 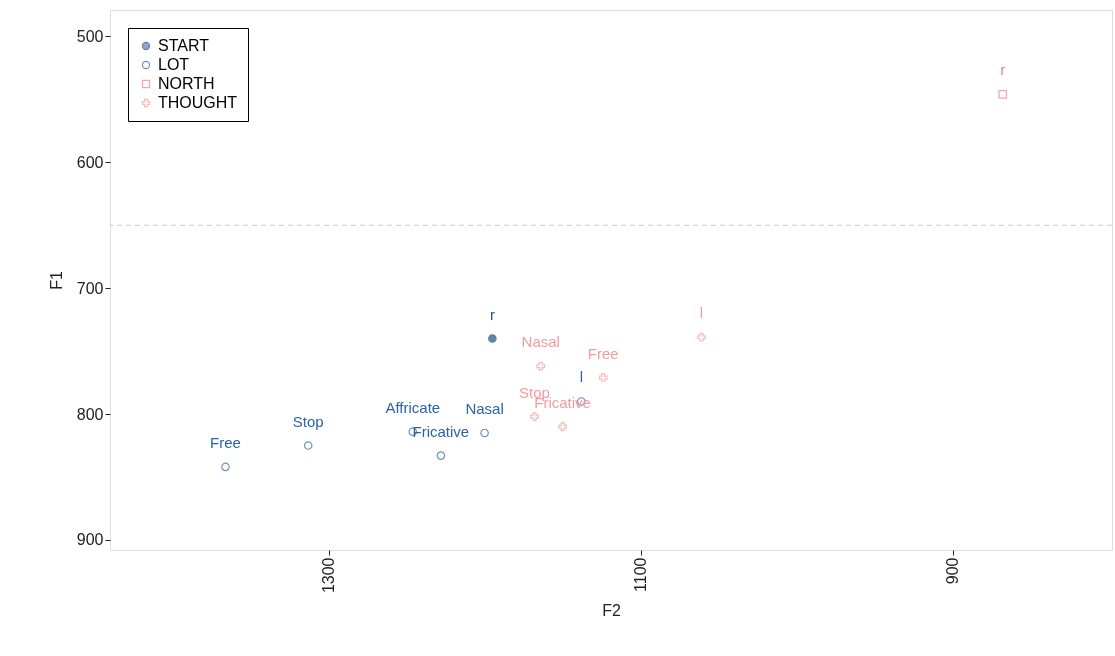 I want to click on legend-label: START, so click(x=184, y=45).